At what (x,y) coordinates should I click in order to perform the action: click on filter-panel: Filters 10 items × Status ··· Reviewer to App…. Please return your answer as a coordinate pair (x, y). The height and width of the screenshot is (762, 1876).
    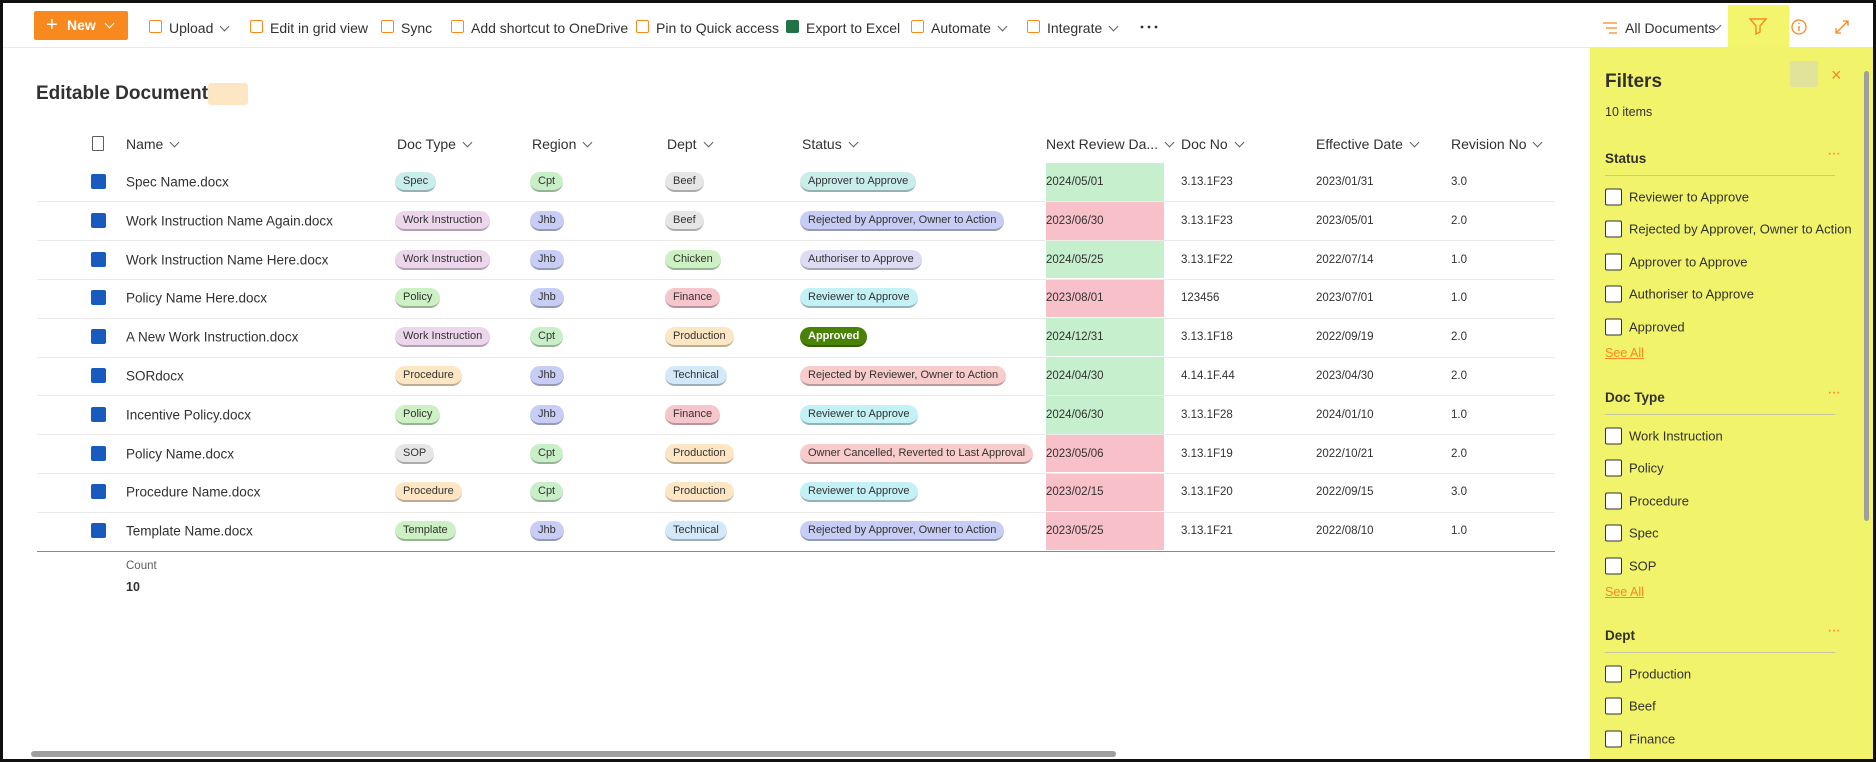
    Looking at the image, I should click on (1731, 403).